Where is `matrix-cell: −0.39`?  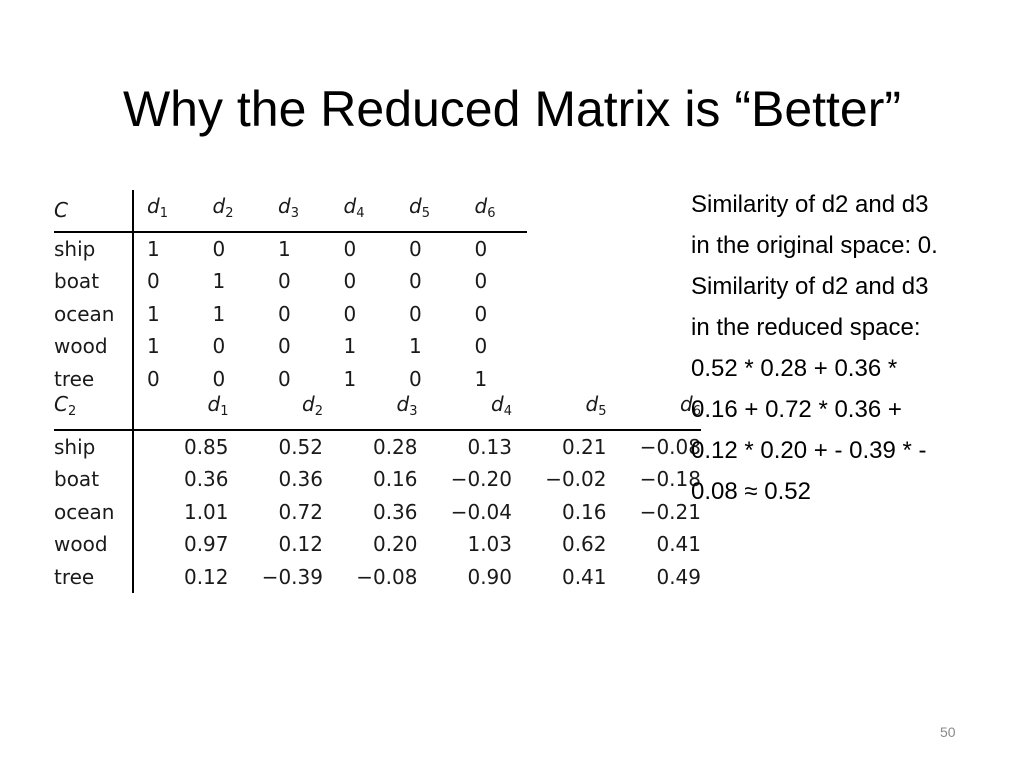
matrix-cell: −0.39 is located at coordinates (292, 576).